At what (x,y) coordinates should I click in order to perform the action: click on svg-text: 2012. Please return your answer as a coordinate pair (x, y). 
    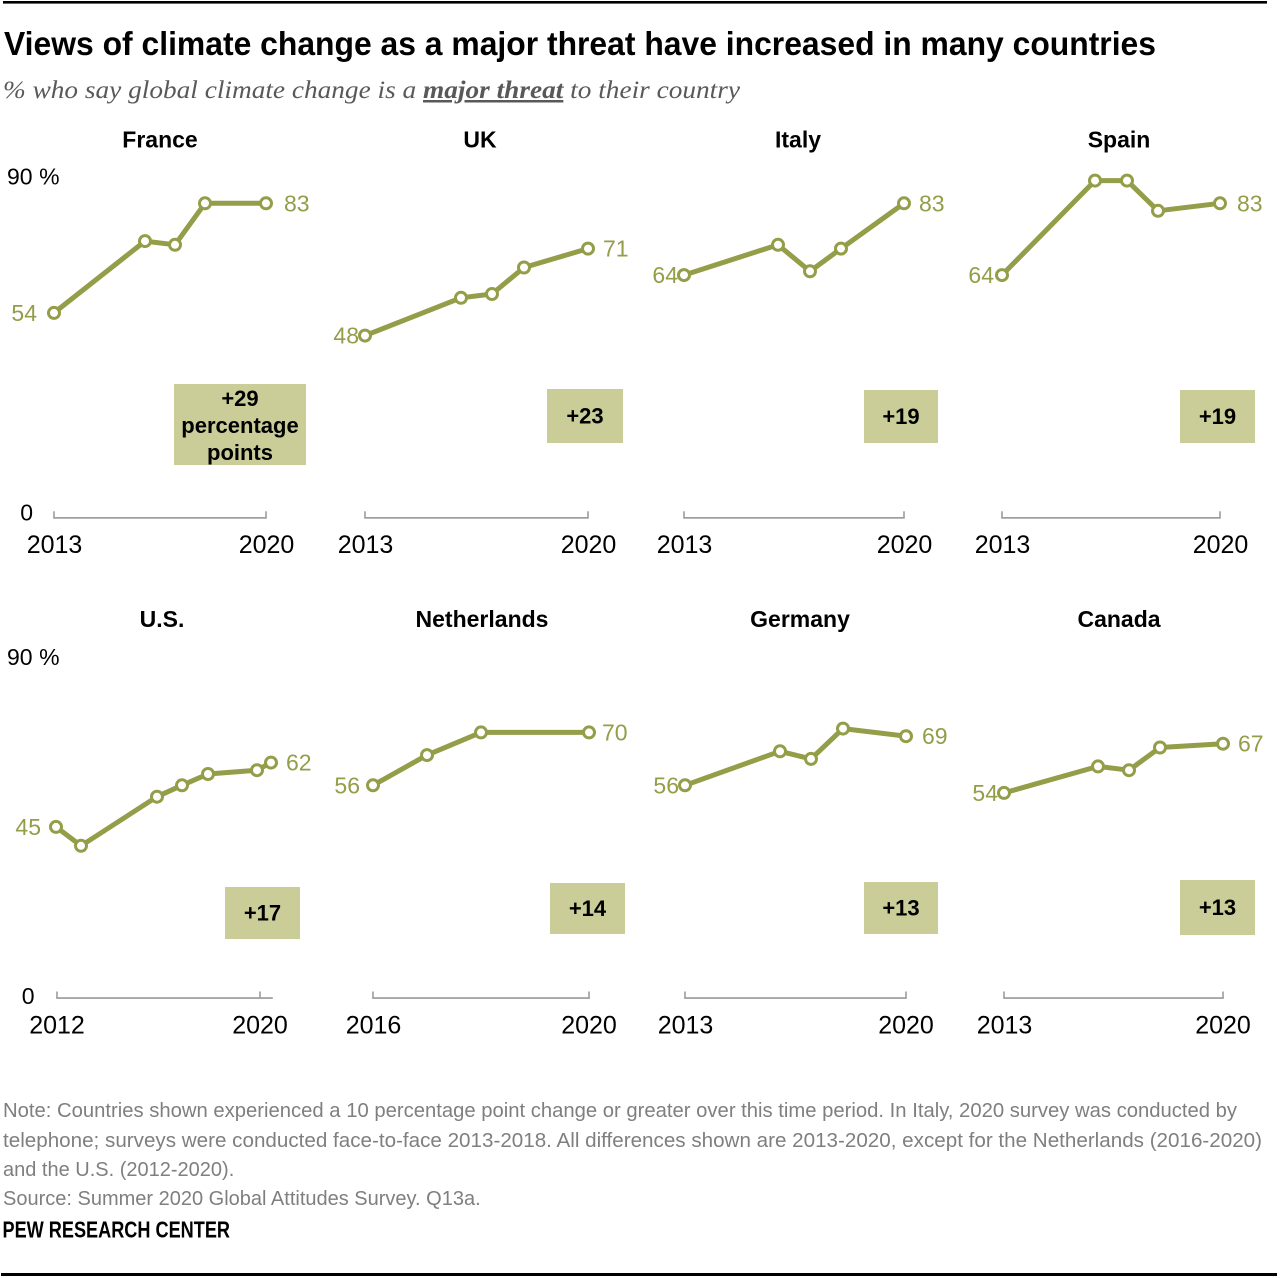
    Looking at the image, I should click on (57, 1026).